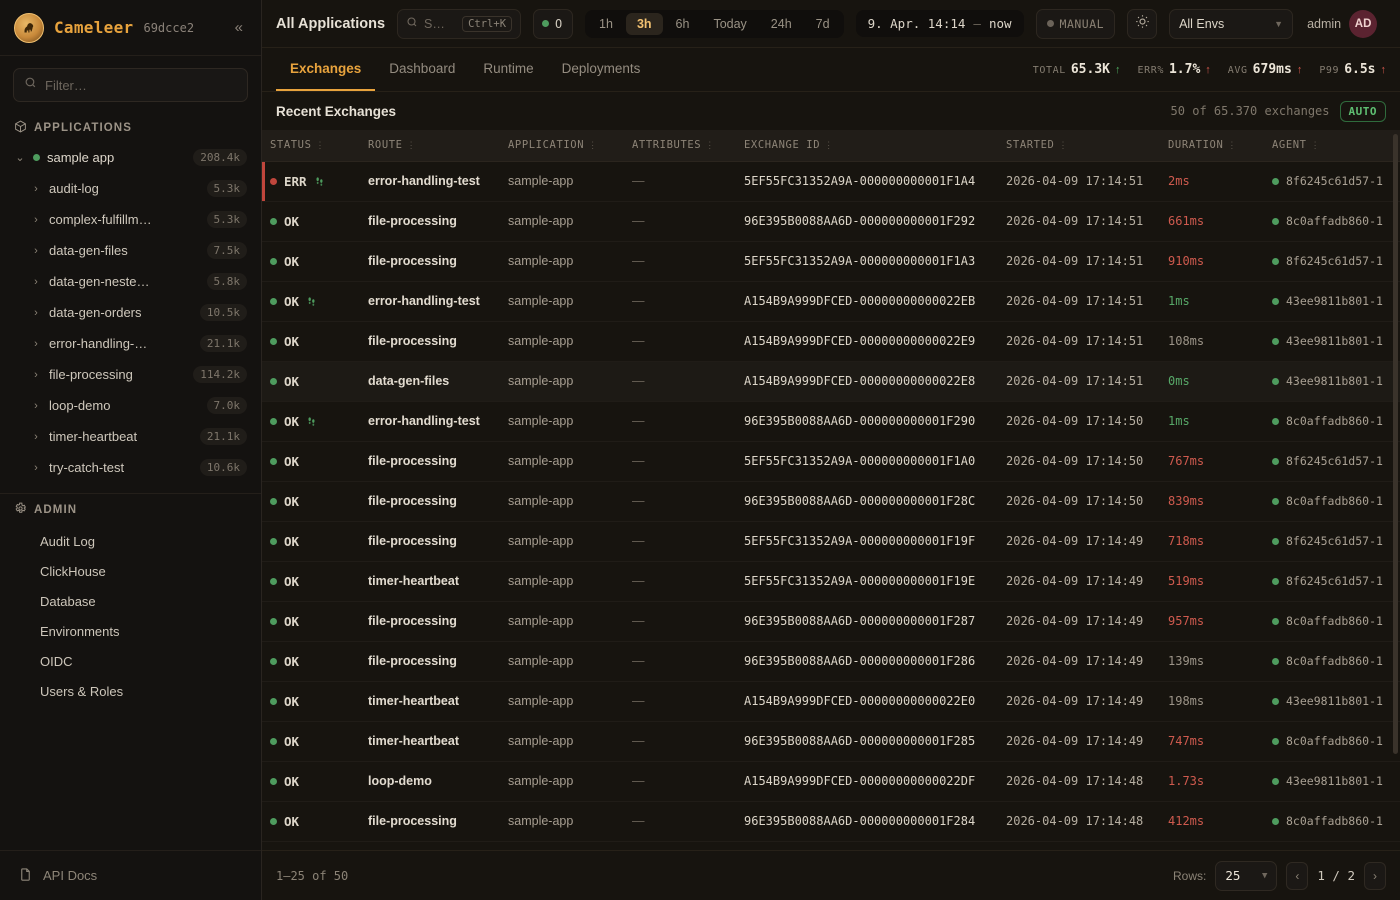  Describe the element at coordinates (562, 146) in the screenshot. I see `column-header-application: APPLICATION ⋮` at that location.